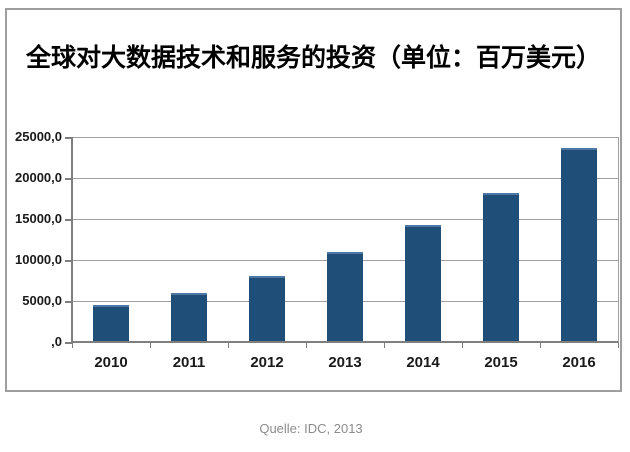 Image resolution: width=630 pixels, height=452 pixels. I want to click on y-axis-tick-label: 20000,0, so click(38, 177).